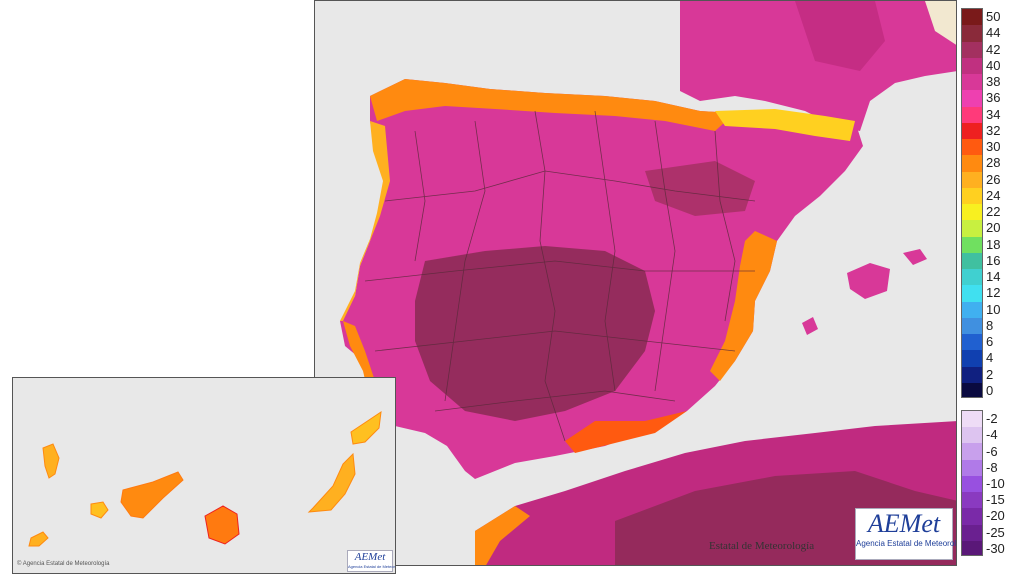 This screenshot has width=1024, height=576. I want to click on lanzarote-island, so click(366, 427).